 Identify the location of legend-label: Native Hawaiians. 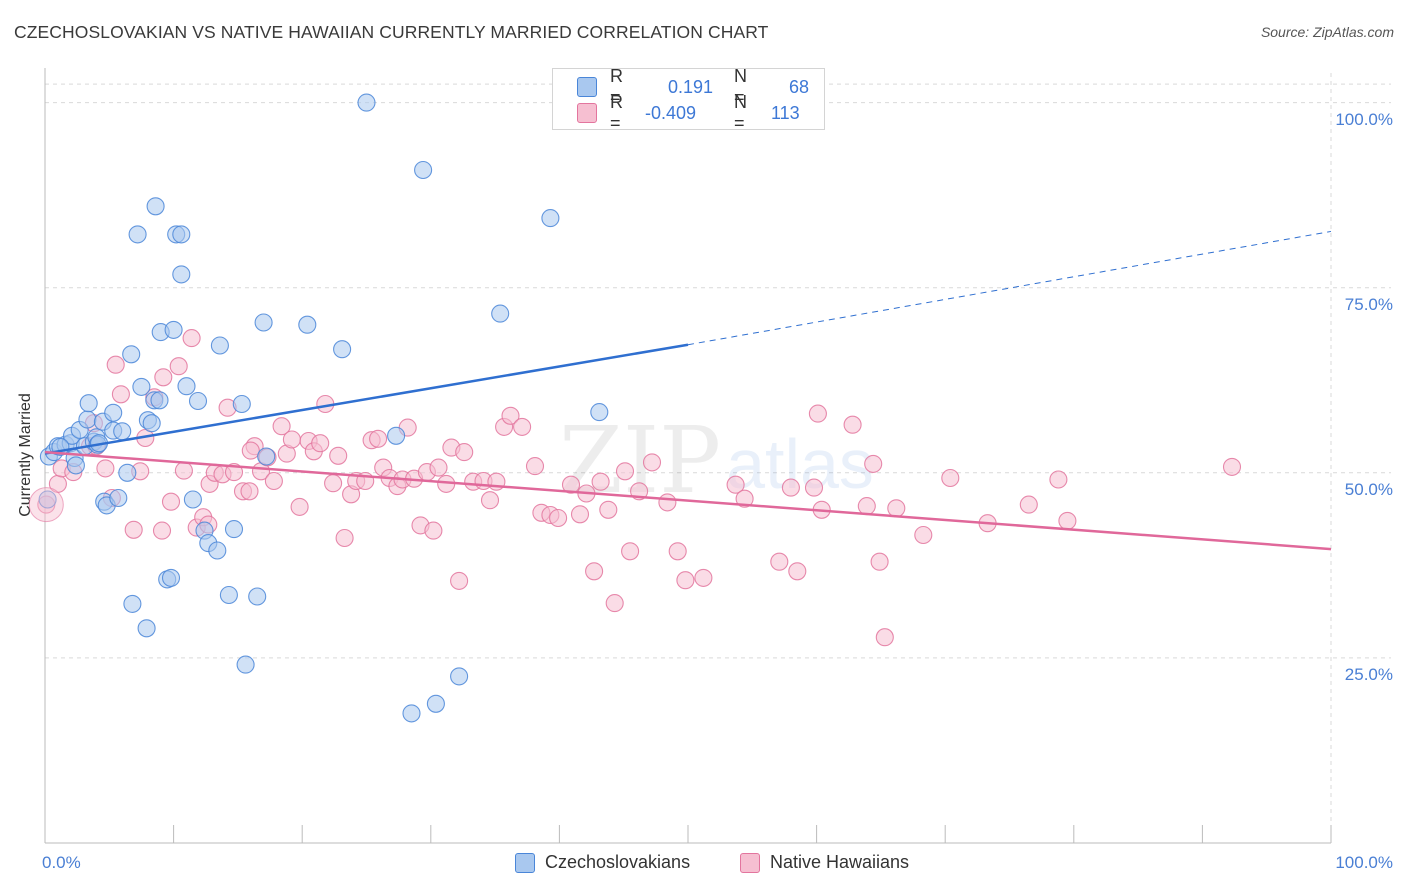
(840, 862).